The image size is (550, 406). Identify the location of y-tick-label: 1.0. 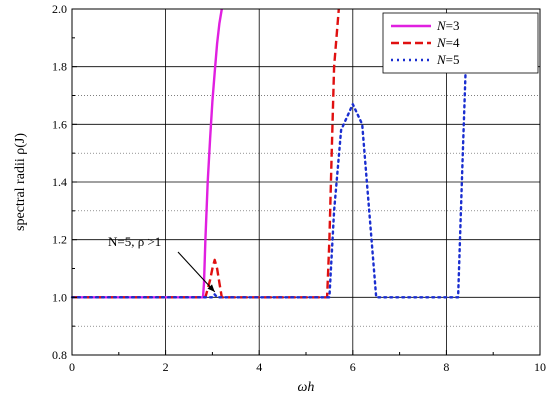
(59, 297).